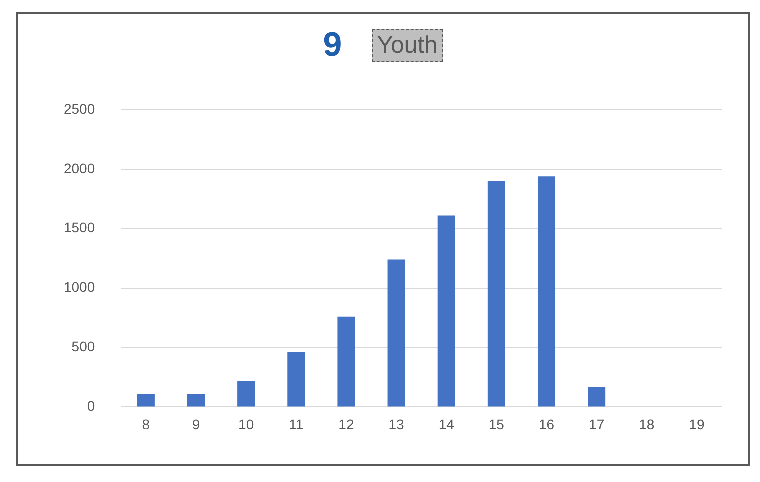 This screenshot has width=760, height=482. What do you see at coordinates (407, 45) in the screenshot?
I see `chart-title: Youth` at bounding box center [407, 45].